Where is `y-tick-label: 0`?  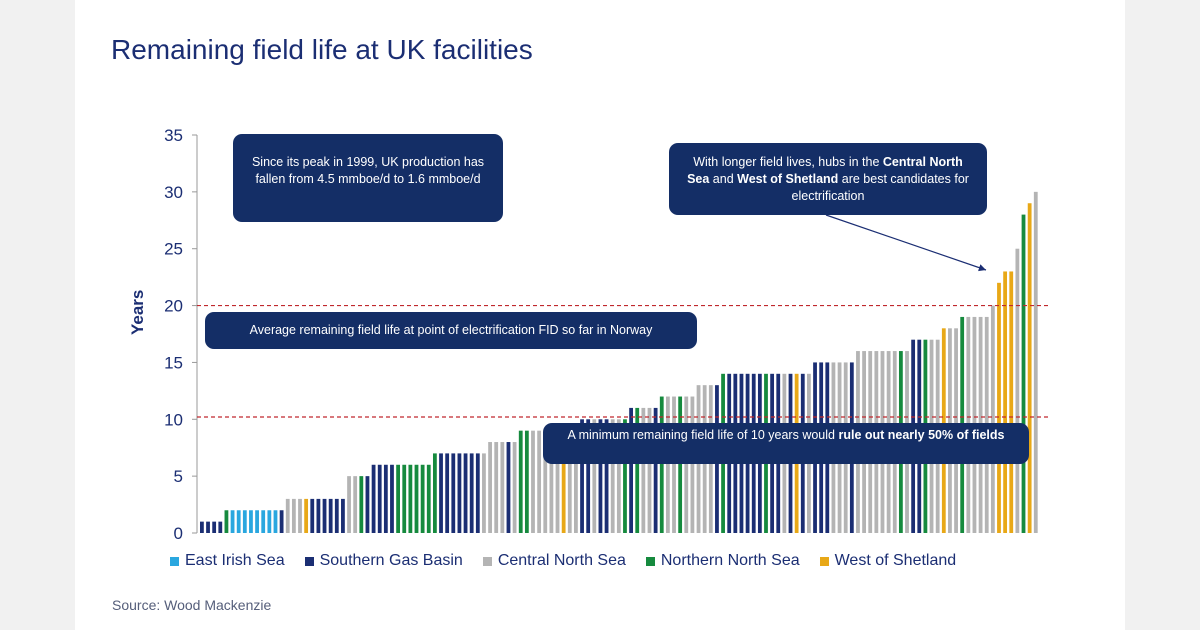
y-tick-label: 0 is located at coordinates (178, 533).